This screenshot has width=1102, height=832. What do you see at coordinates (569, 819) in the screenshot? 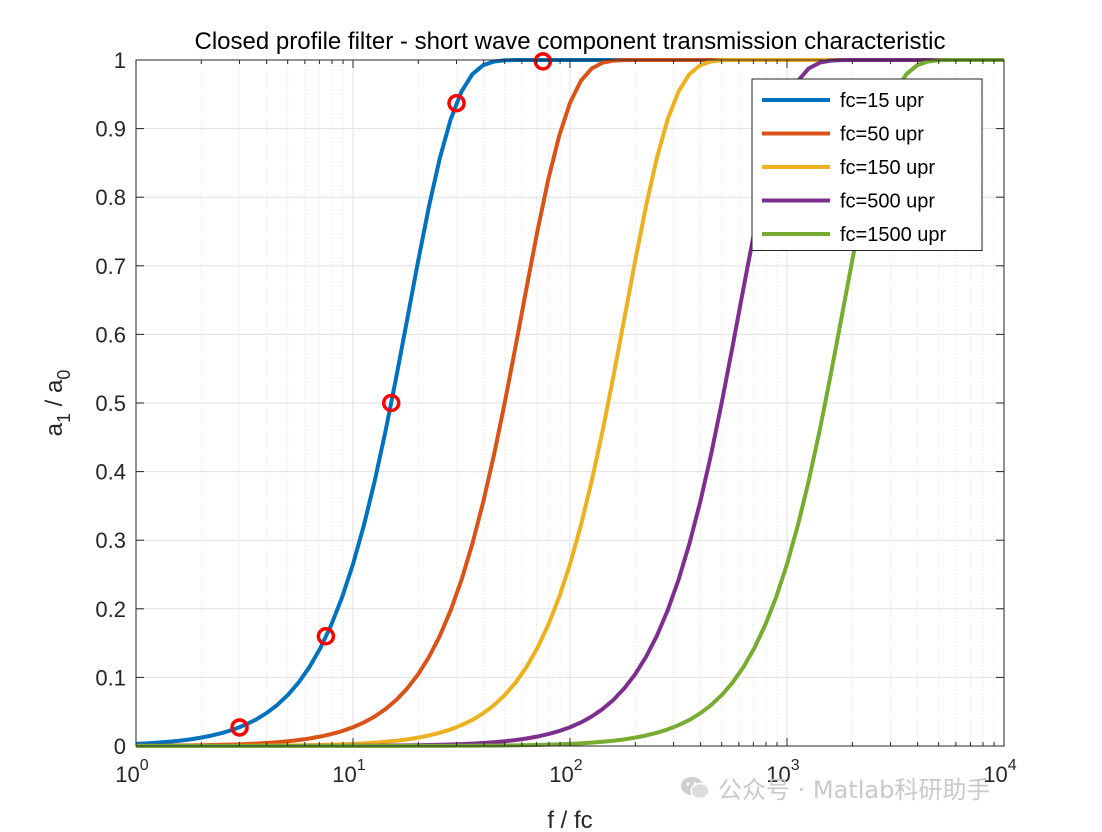
I see `x-axis-label: f / fc` at bounding box center [569, 819].